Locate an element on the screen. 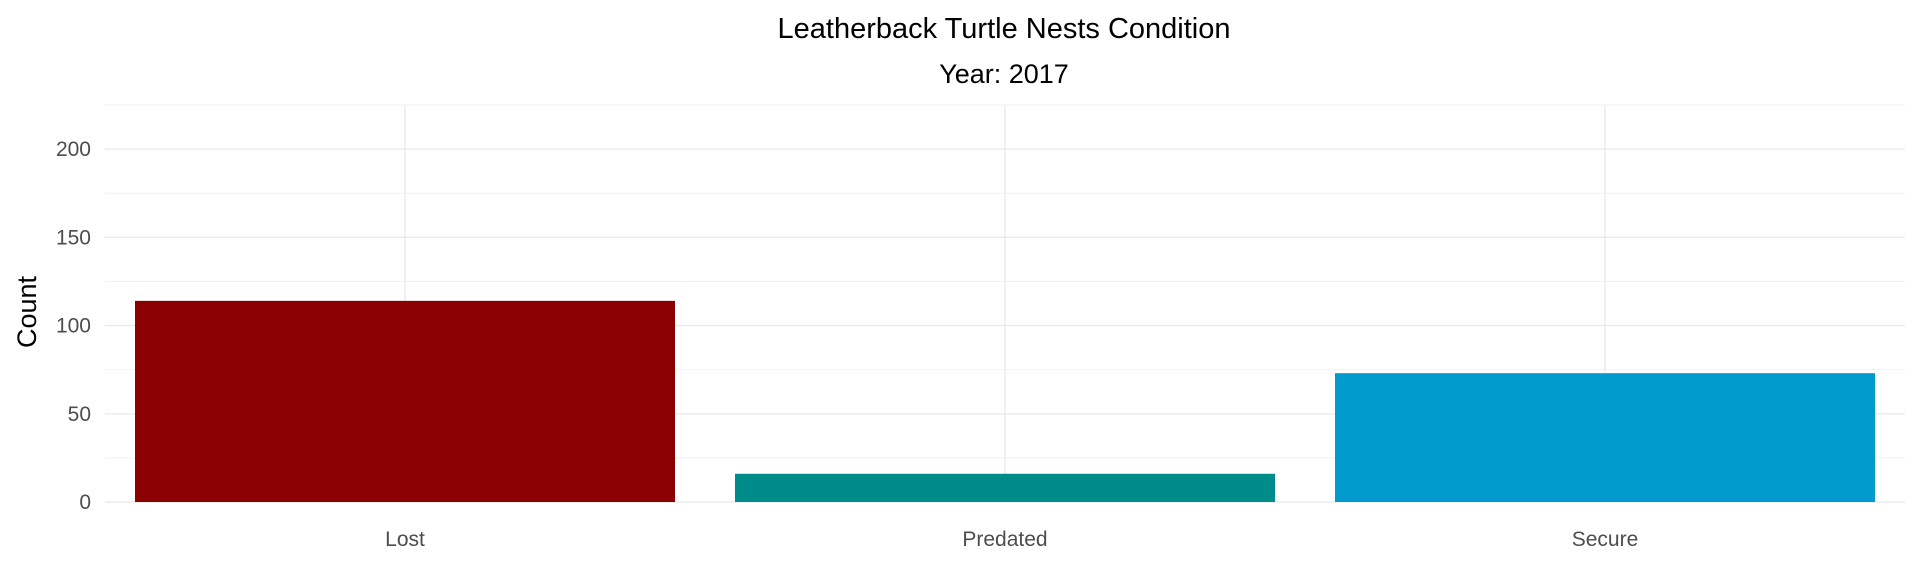 This screenshot has width=1920, height=576. y-tick-label: 150 is located at coordinates (73, 237).